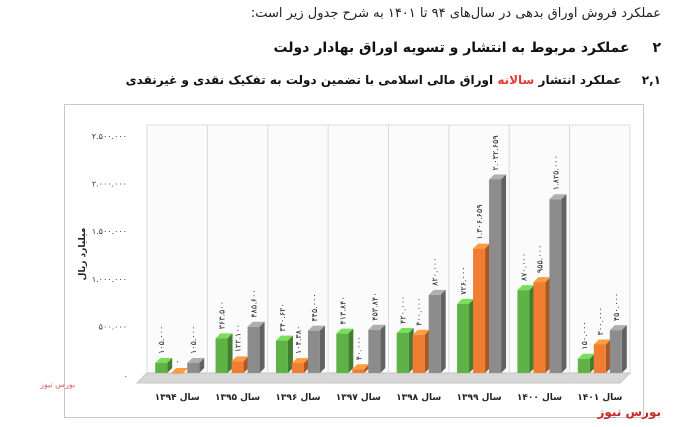 The width and height of the screenshot is (681, 427). I want to click on x-tick-label: سال ۱۴۰۰, so click(539, 398).